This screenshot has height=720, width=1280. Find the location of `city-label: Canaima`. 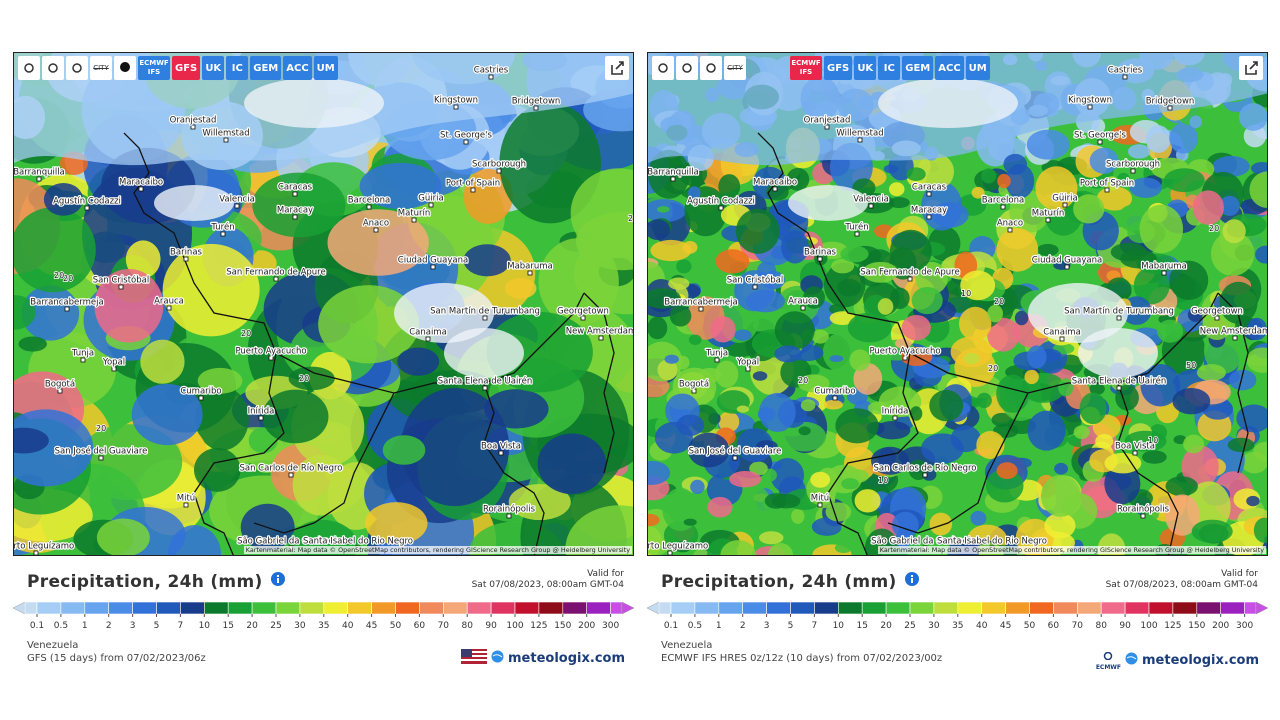

city-label: Canaima is located at coordinates (1062, 333).